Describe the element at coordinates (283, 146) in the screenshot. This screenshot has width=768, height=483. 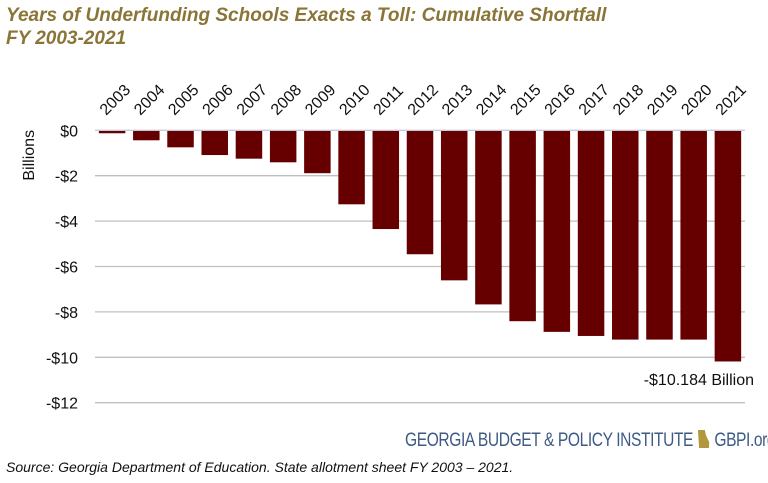
I see `bar-2008` at that location.